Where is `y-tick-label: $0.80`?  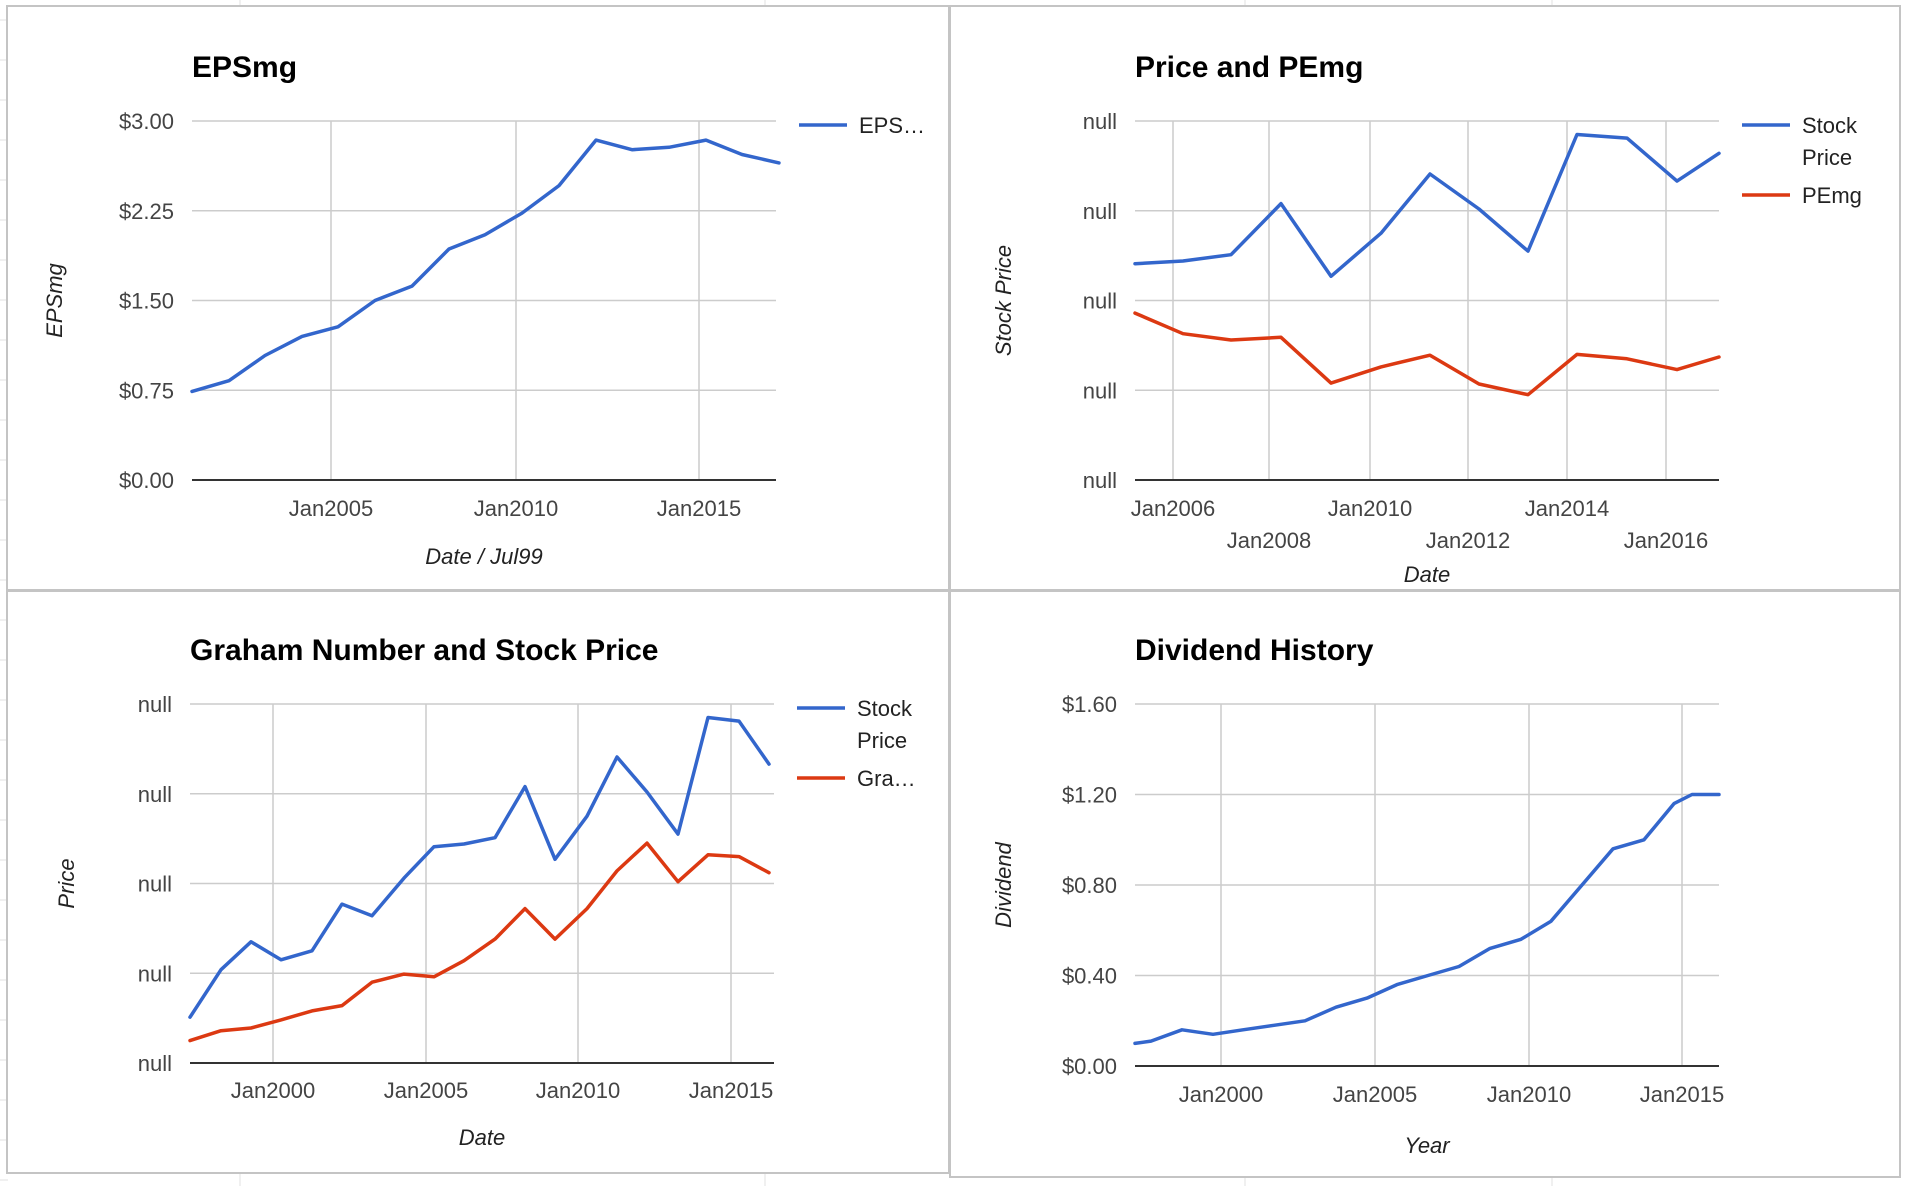 y-tick-label: $0.80 is located at coordinates (1089, 885).